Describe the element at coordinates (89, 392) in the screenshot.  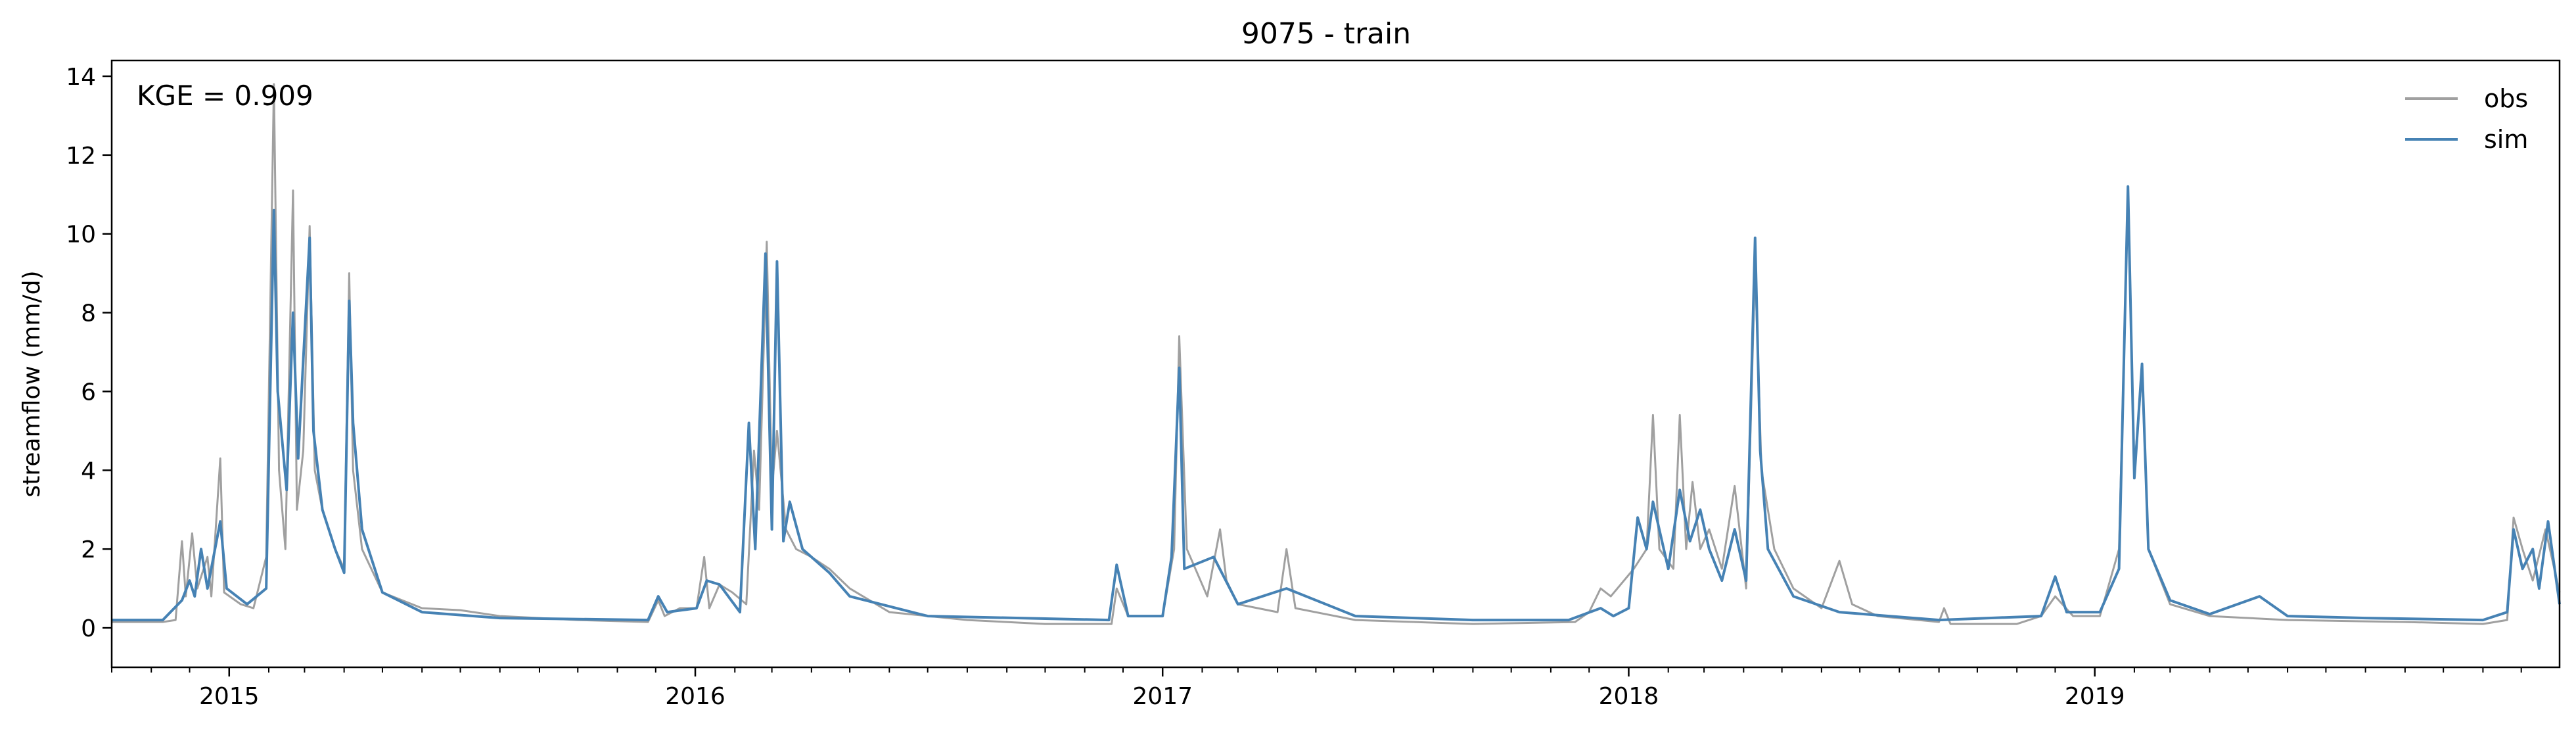
I see `y-tick-label: 6` at that location.